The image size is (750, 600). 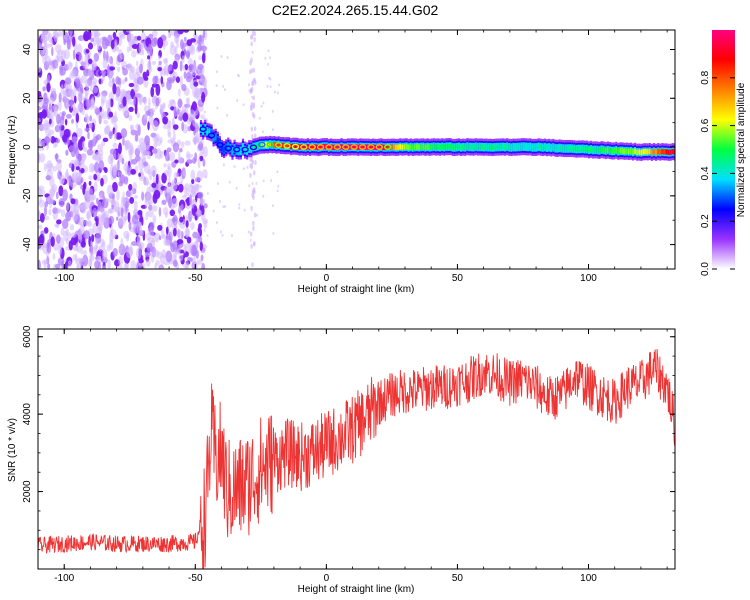 I want to click on snr-ytick-label: 2000, so click(x=27, y=491).